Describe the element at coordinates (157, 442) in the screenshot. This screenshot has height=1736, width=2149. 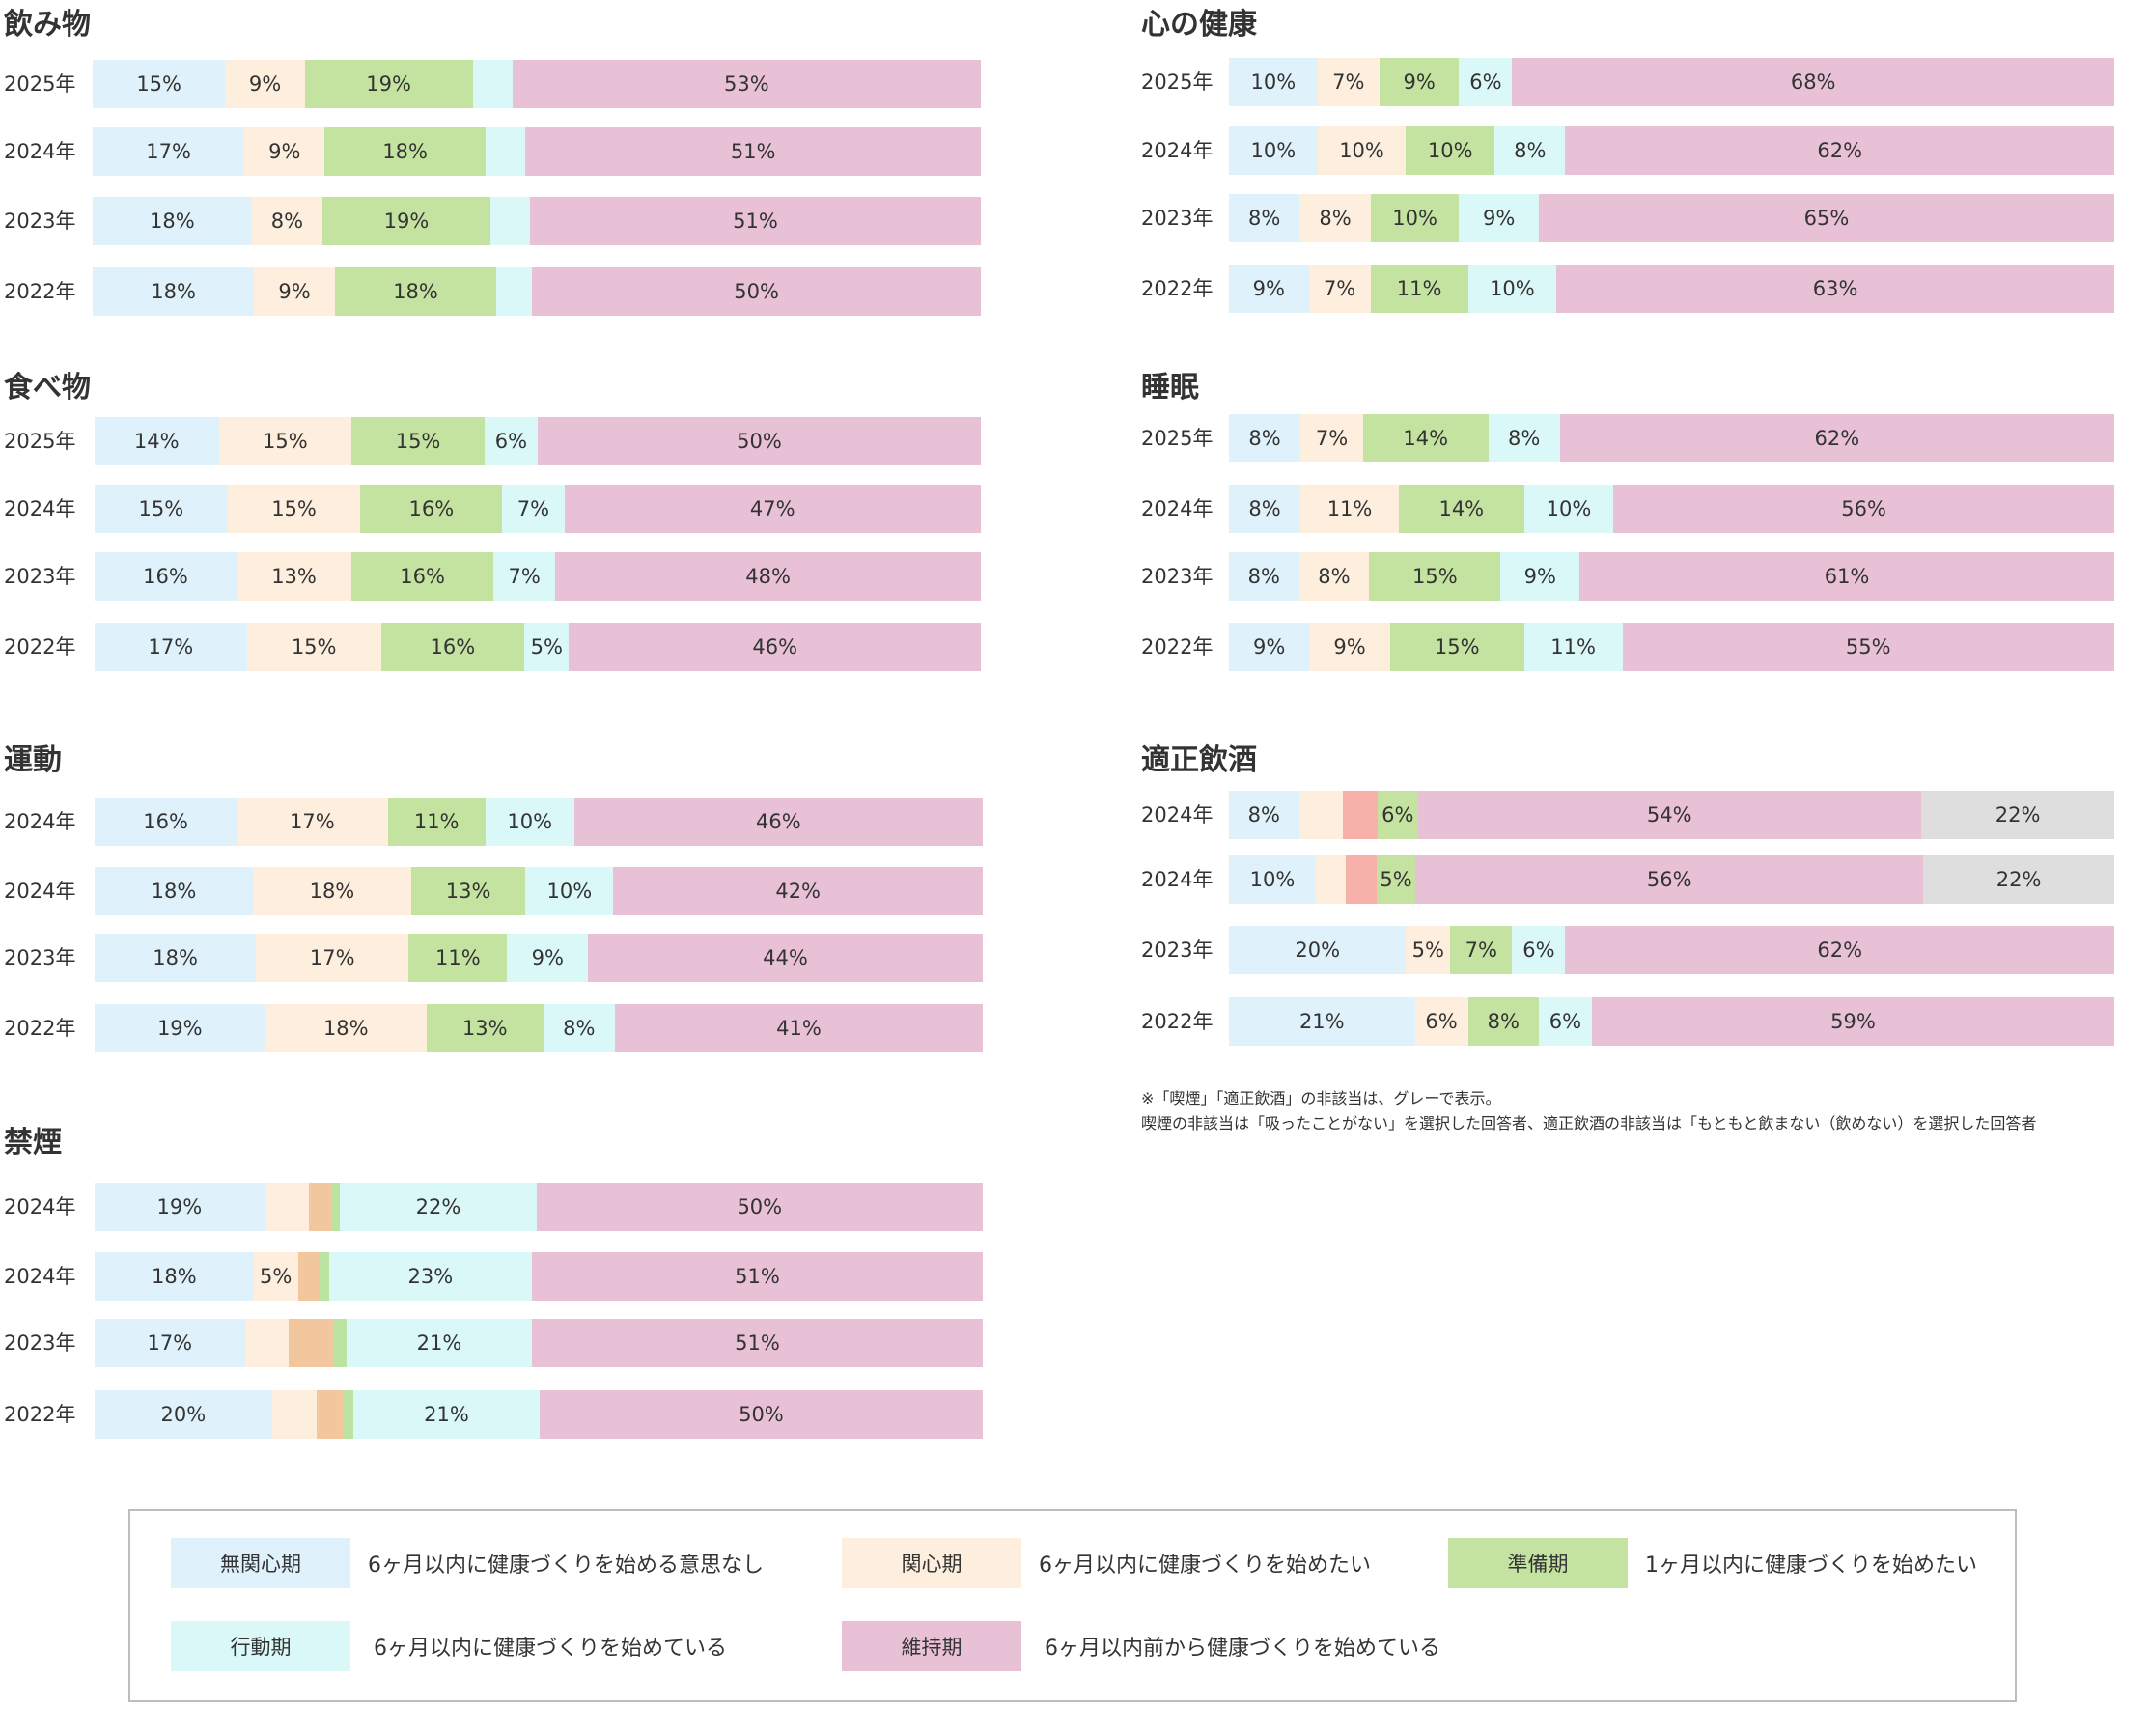
I see `data-label: 14%` at that location.